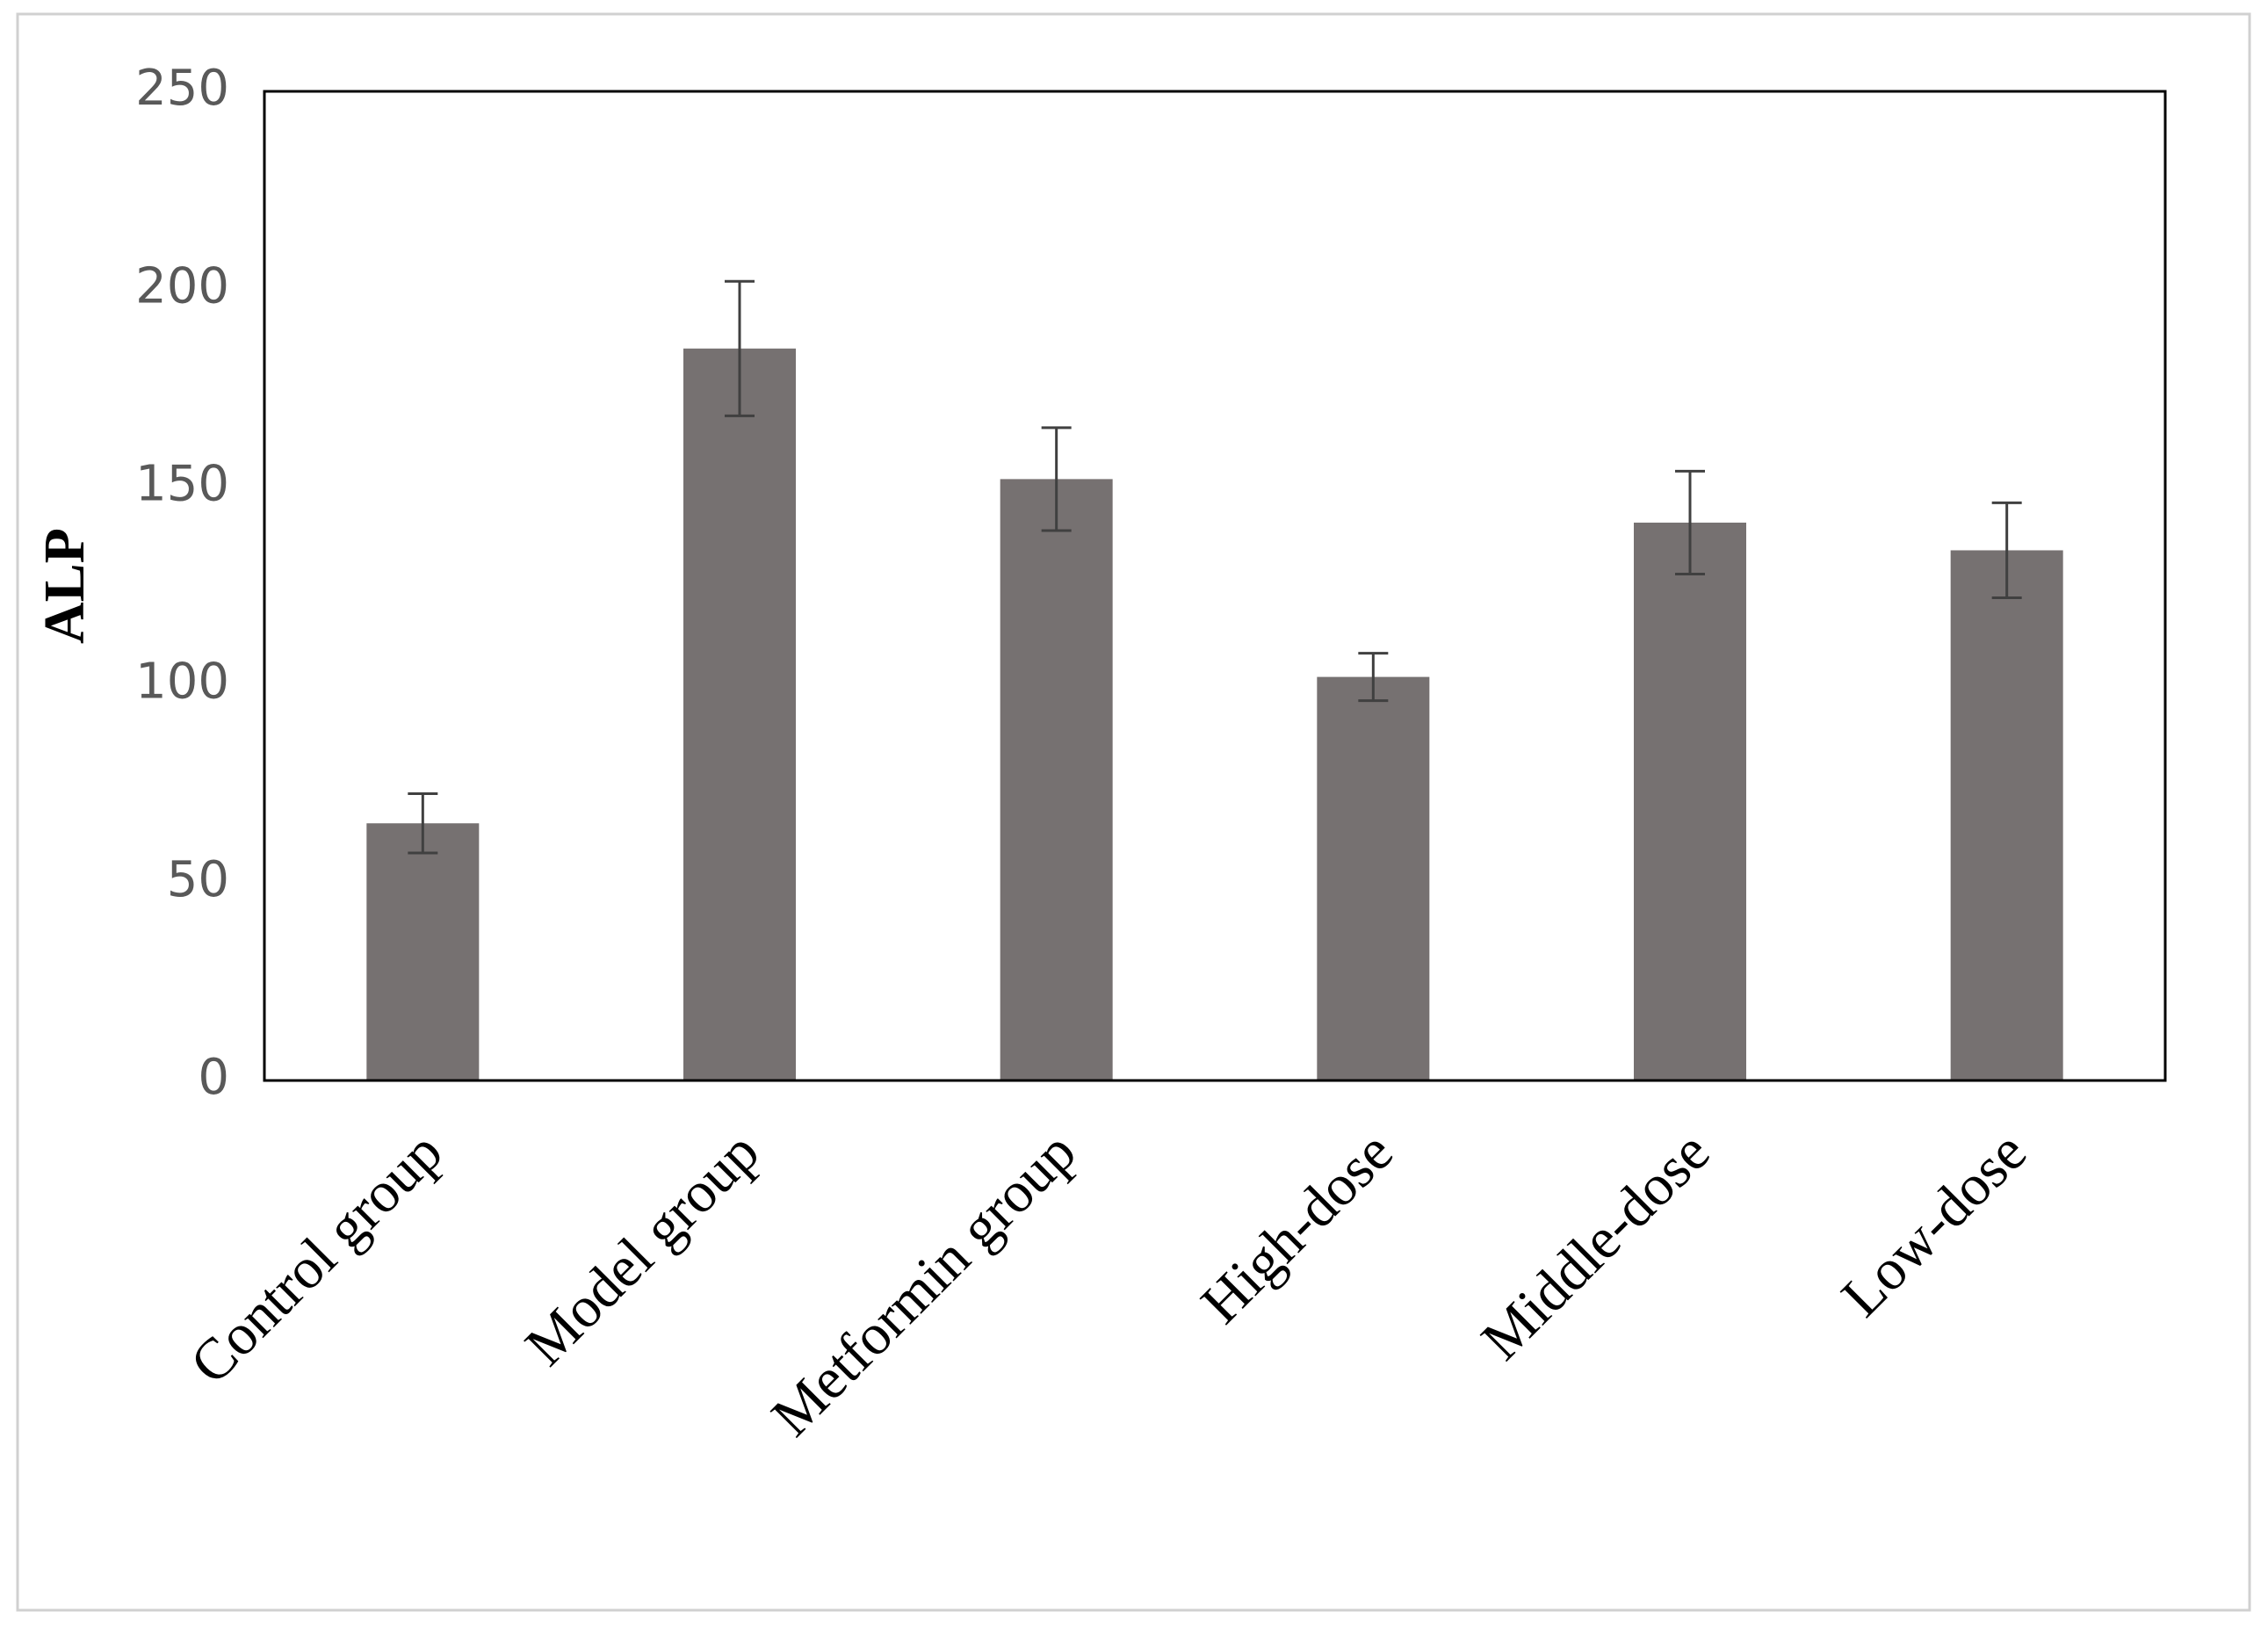  Describe the element at coordinates (1597, 1246) in the screenshot. I see `x-tick-label: Middle-dose` at that location.